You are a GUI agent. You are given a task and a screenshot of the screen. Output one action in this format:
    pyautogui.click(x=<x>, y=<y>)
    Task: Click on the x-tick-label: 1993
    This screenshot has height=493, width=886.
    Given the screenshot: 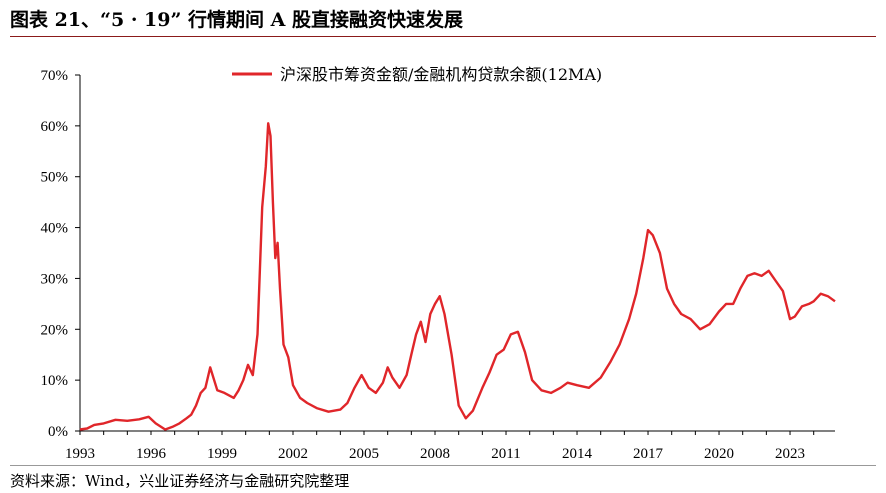 What is the action you would take?
    pyautogui.click(x=80, y=454)
    